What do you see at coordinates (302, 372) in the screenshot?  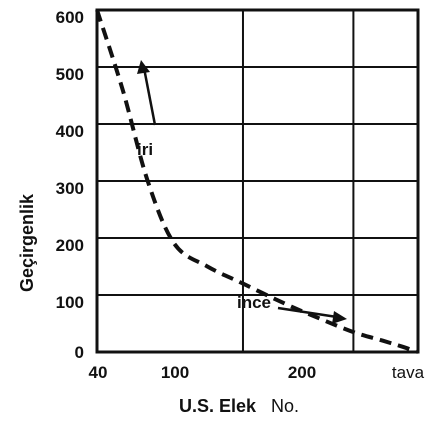 I see `x-tick-label-200: 200` at bounding box center [302, 372].